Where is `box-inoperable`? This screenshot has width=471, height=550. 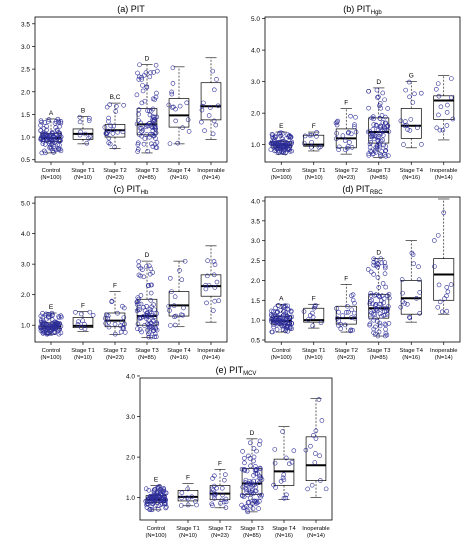
box-inoperable is located at coordinates (443, 256).